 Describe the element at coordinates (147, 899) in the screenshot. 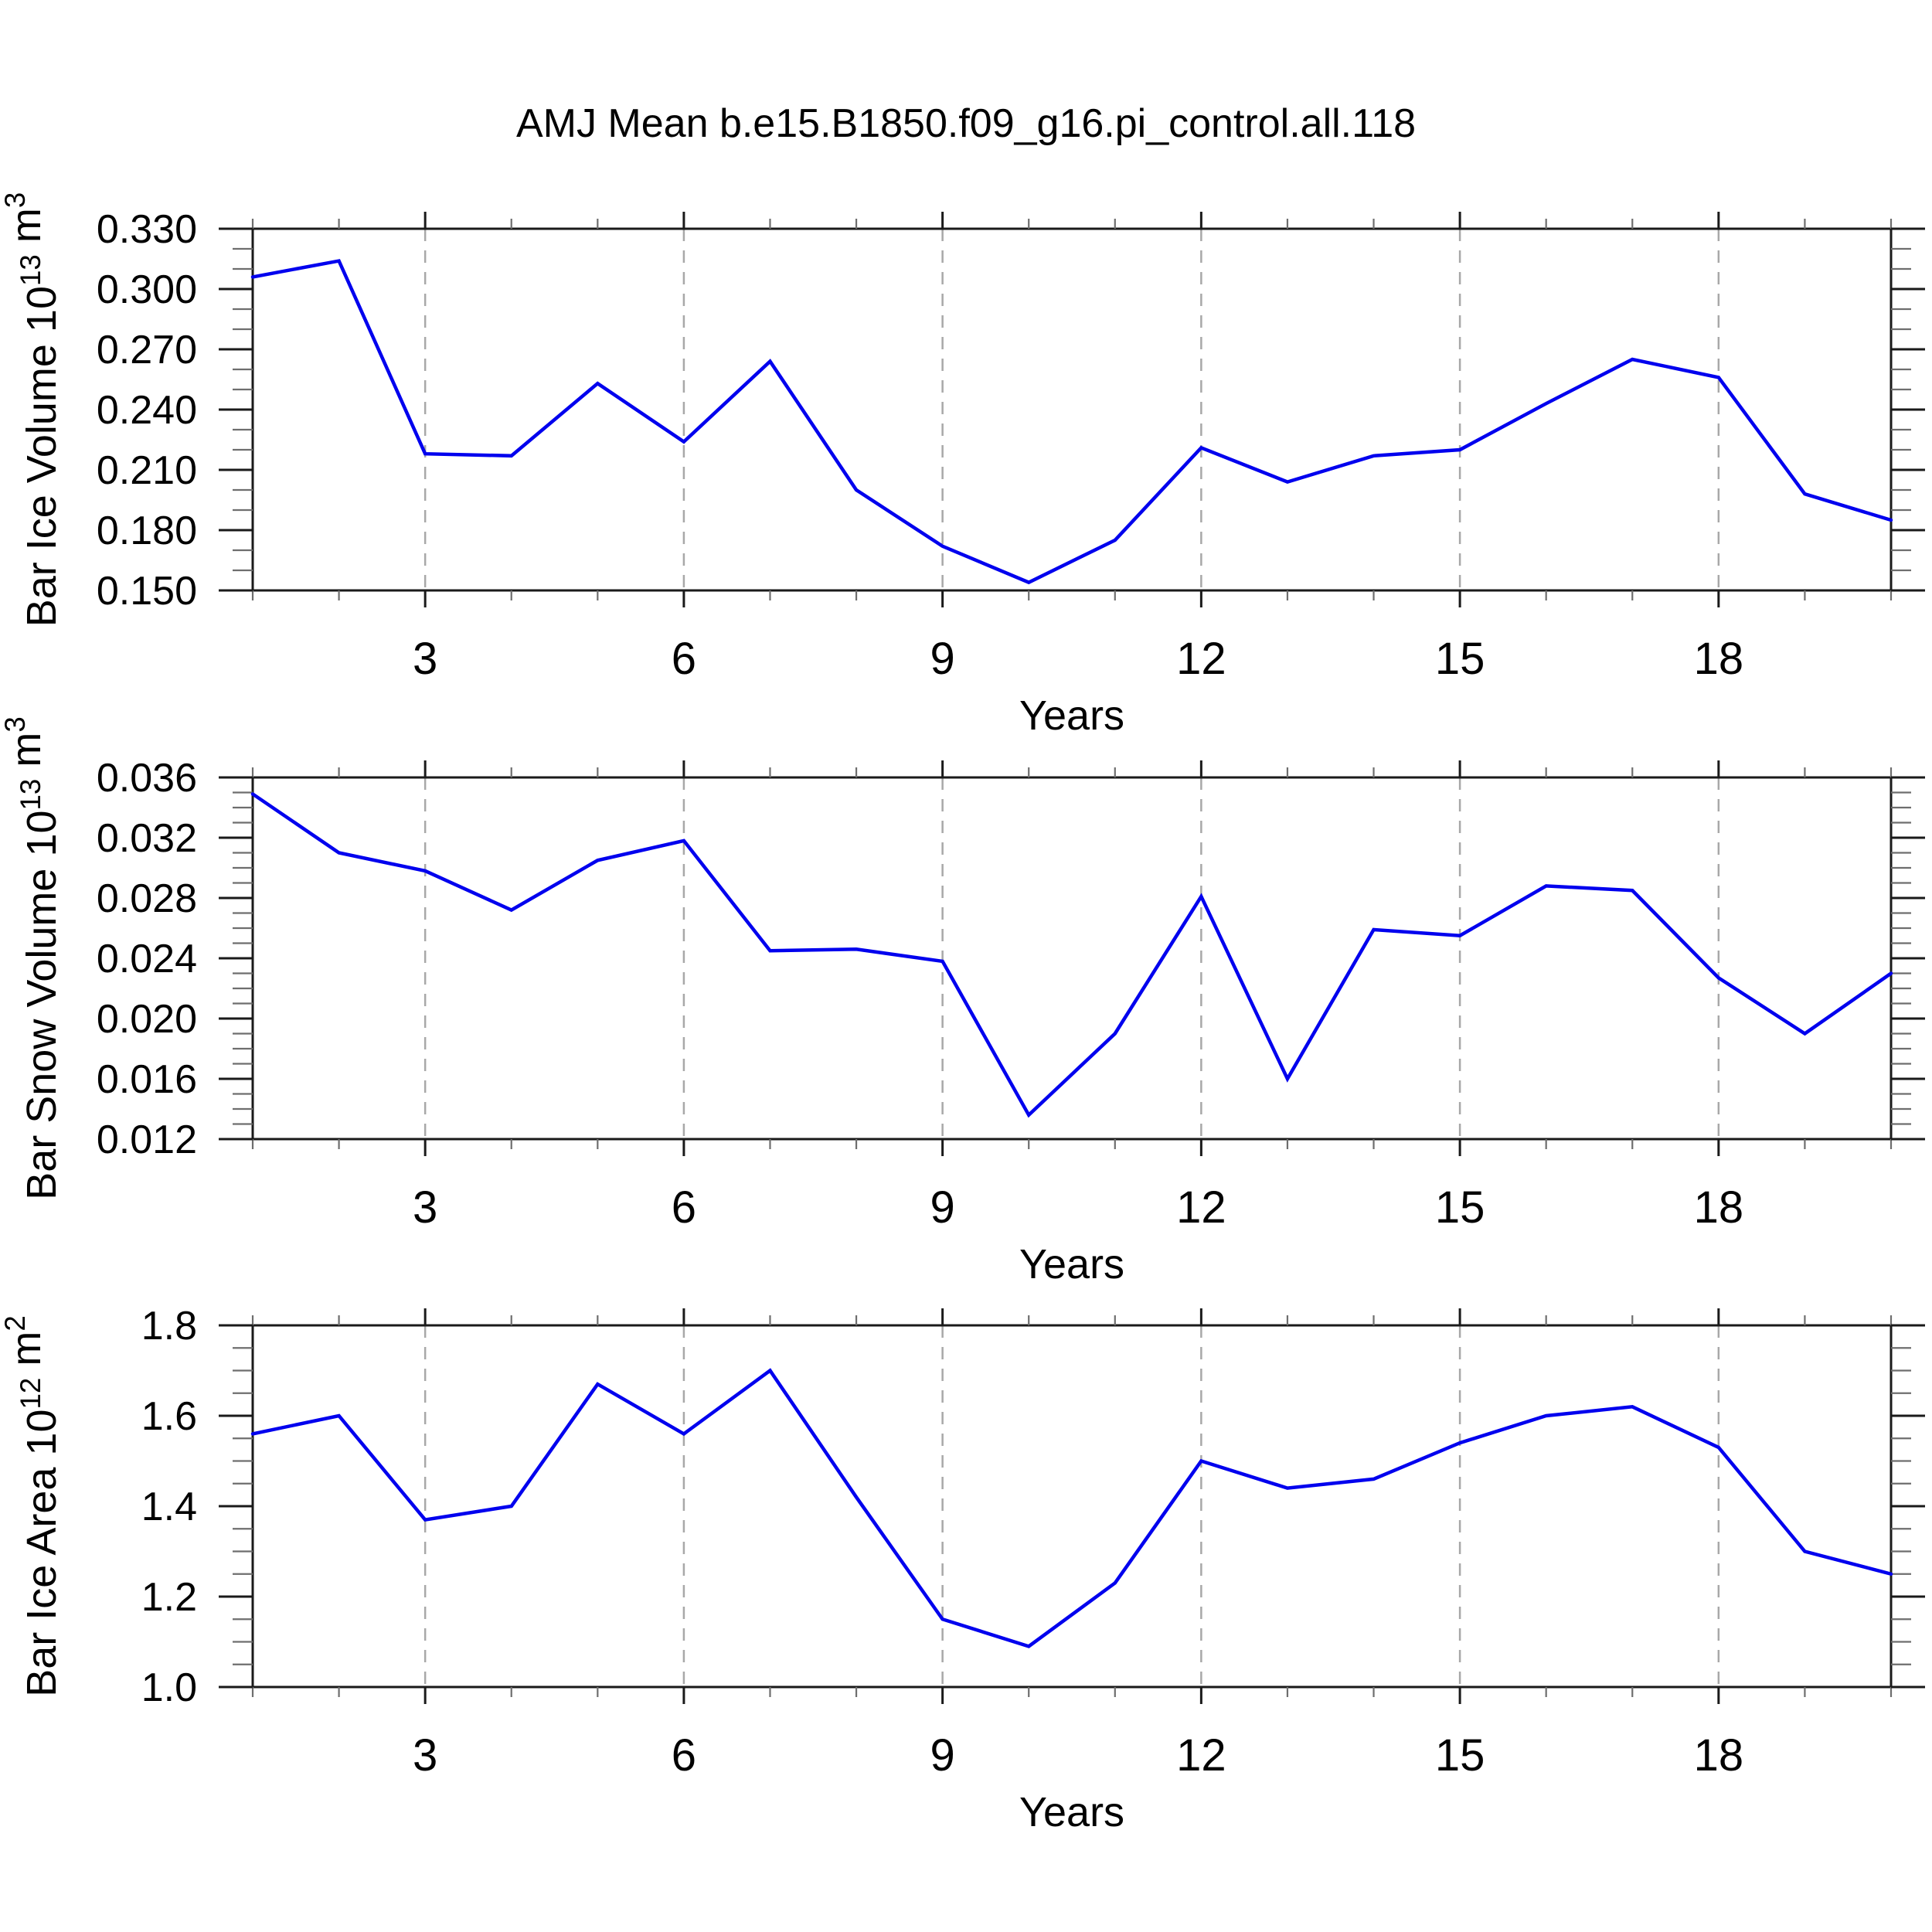

I see `y-tick-label: 0.028` at that location.